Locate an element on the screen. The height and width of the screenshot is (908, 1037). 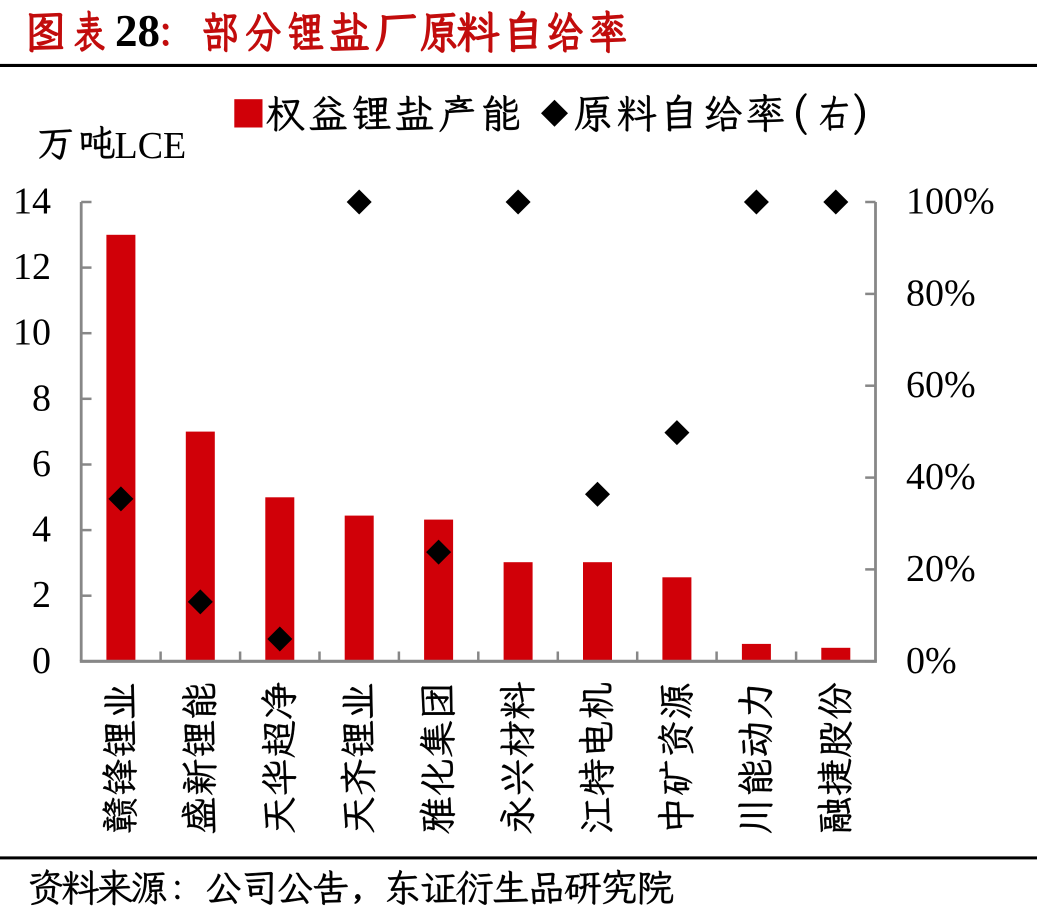
svg-text: 12 is located at coordinates (32, 267).